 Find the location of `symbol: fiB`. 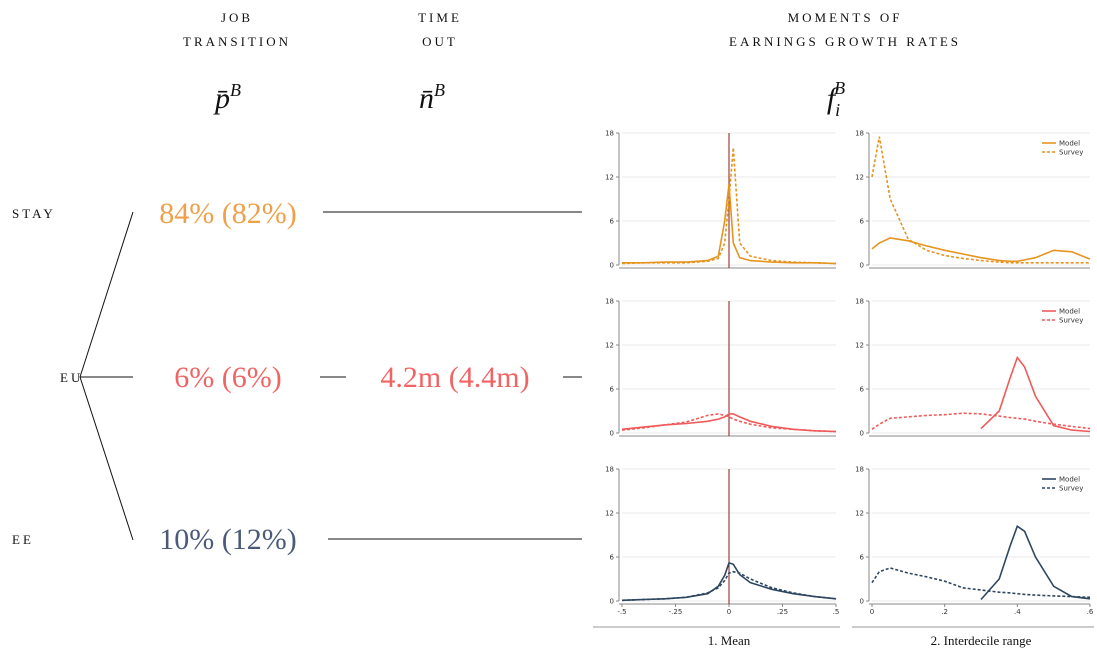

symbol: fiB is located at coordinates (836, 99).